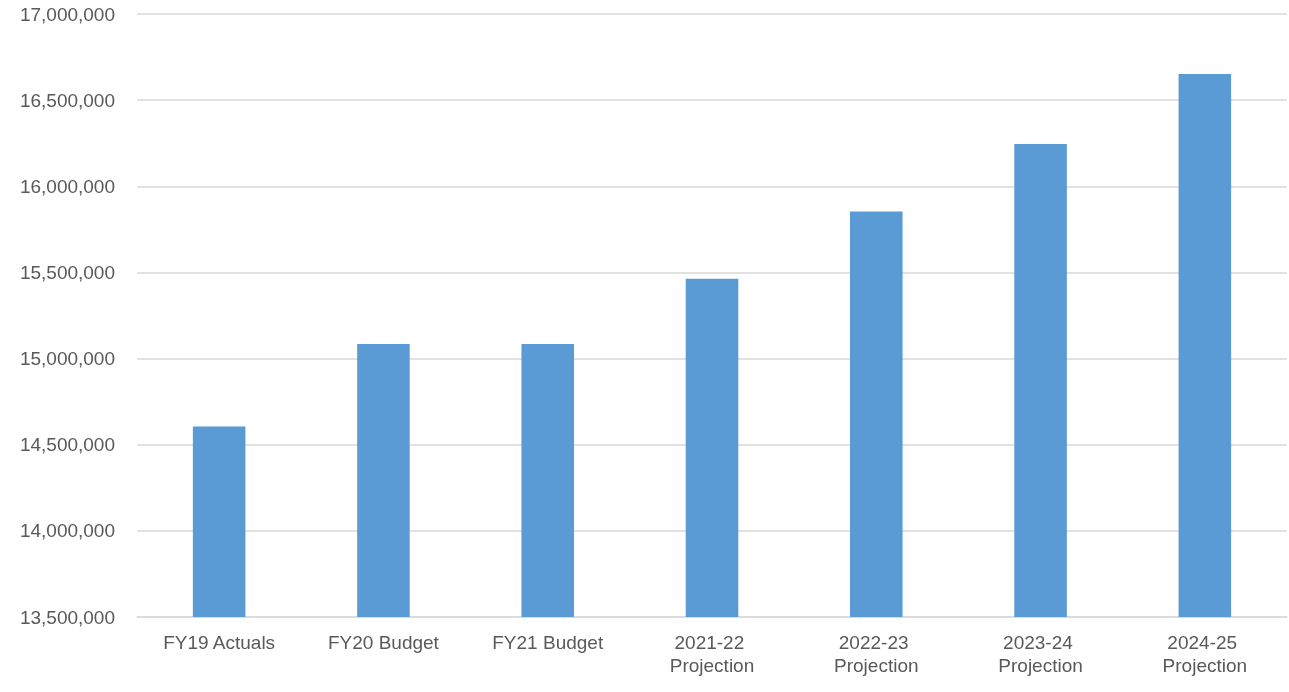 This screenshot has width=1289, height=692. Describe the element at coordinates (383, 642) in the screenshot. I see `x-tick-label: FY20 Budget` at that location.